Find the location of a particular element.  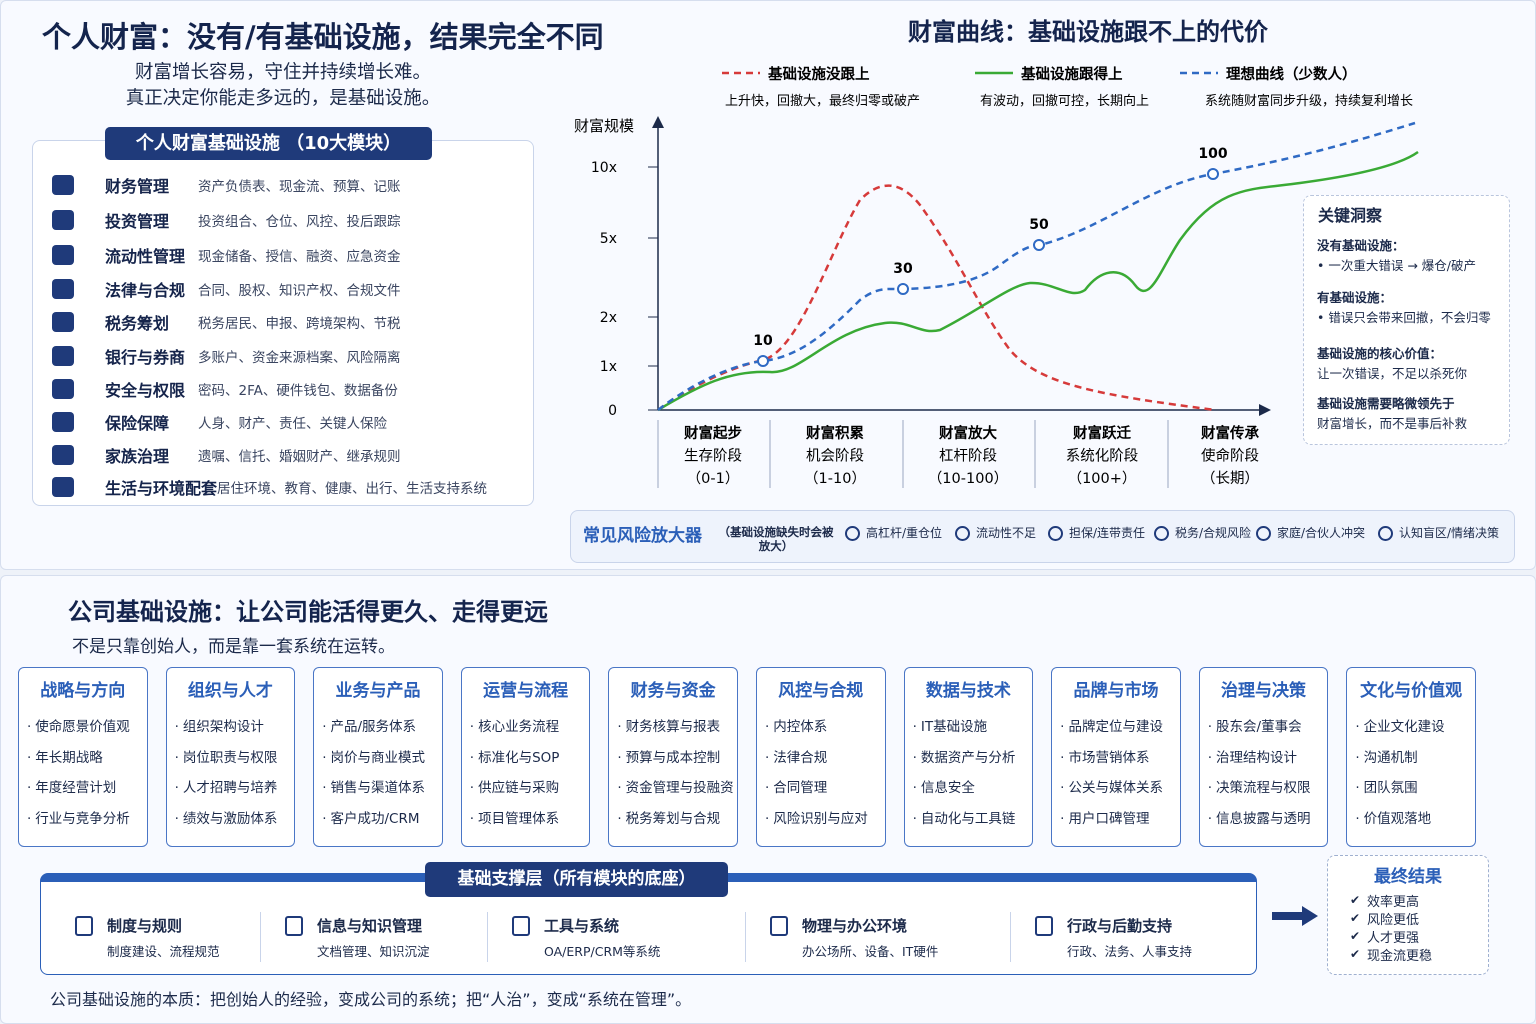

module-item: 岗位职责与权限 is located at coordinates (235, 761).